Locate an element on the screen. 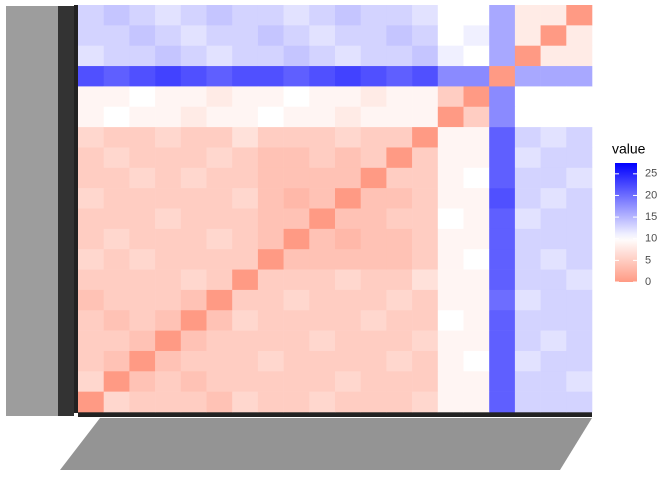 The image size is (672, 480). x-axis-labels-smear is located at coordinates (326, 441).